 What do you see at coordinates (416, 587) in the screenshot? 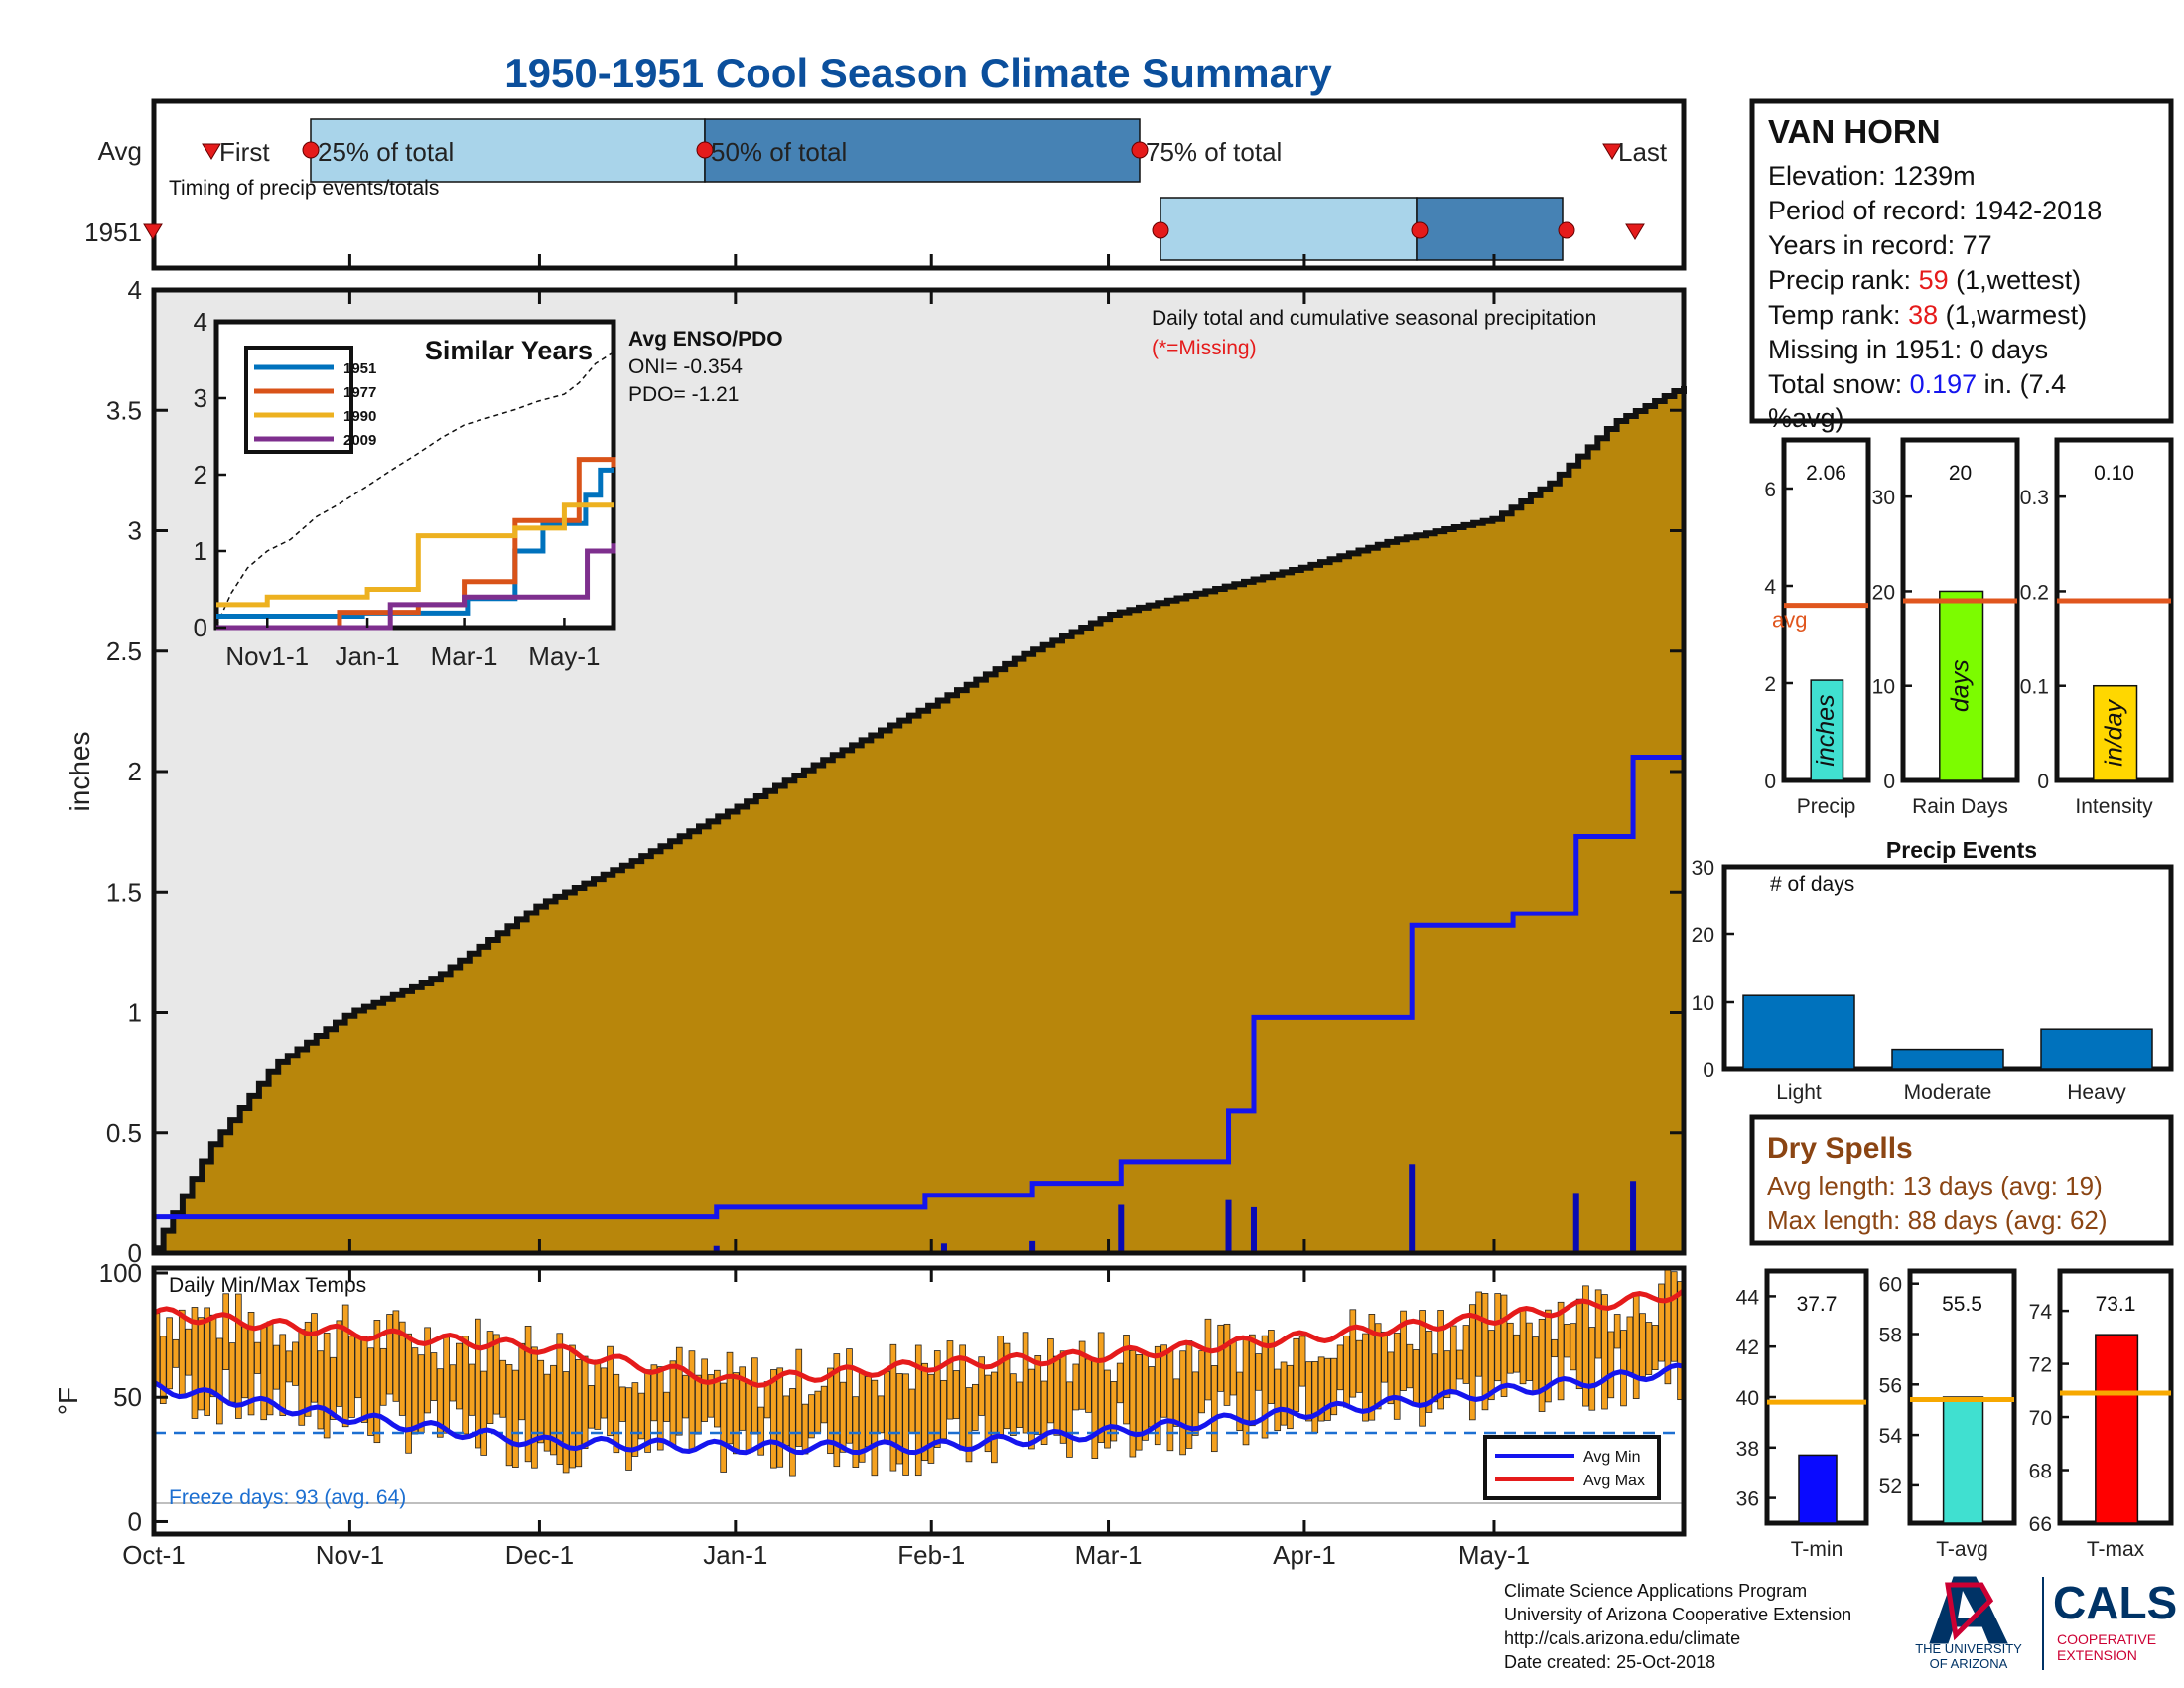
I see `similar-series-line` at bounding box center [416, 587].